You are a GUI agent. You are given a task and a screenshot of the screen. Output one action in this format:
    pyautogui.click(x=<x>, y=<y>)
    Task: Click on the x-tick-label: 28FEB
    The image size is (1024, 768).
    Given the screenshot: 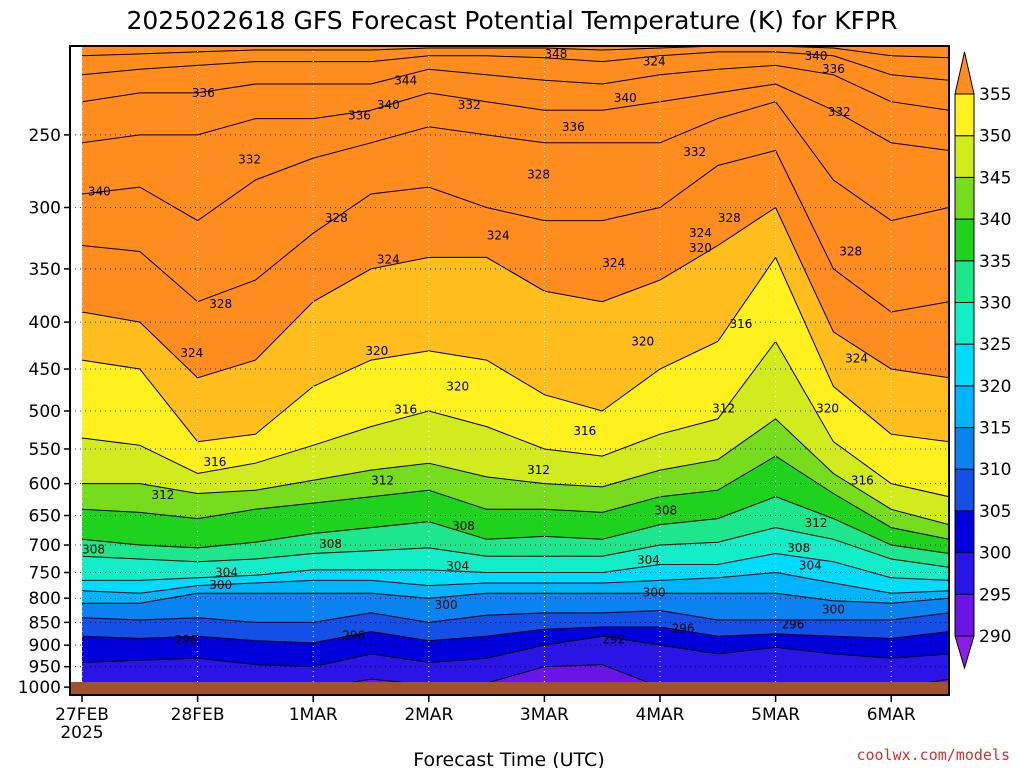 What is the action you would take?
    pyautogui.click(x=198, y=715)
    